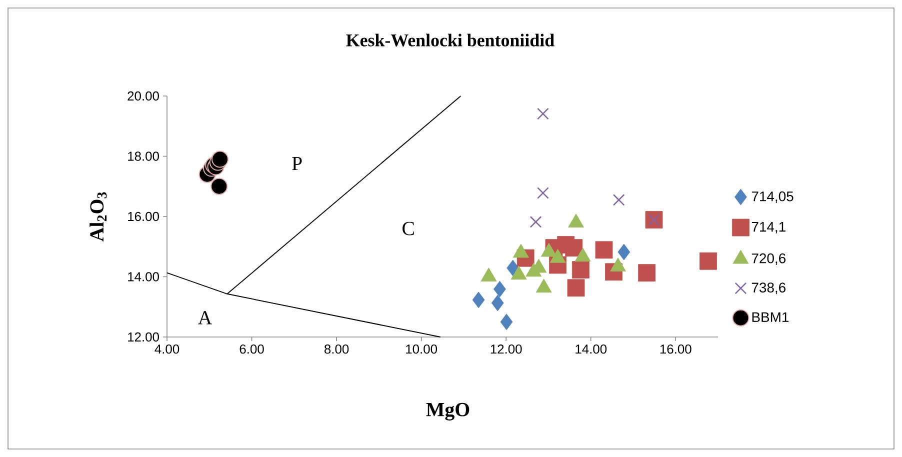 This screenshot has height=457, width=902. I want to click on annotation: P, so click(297, 163).